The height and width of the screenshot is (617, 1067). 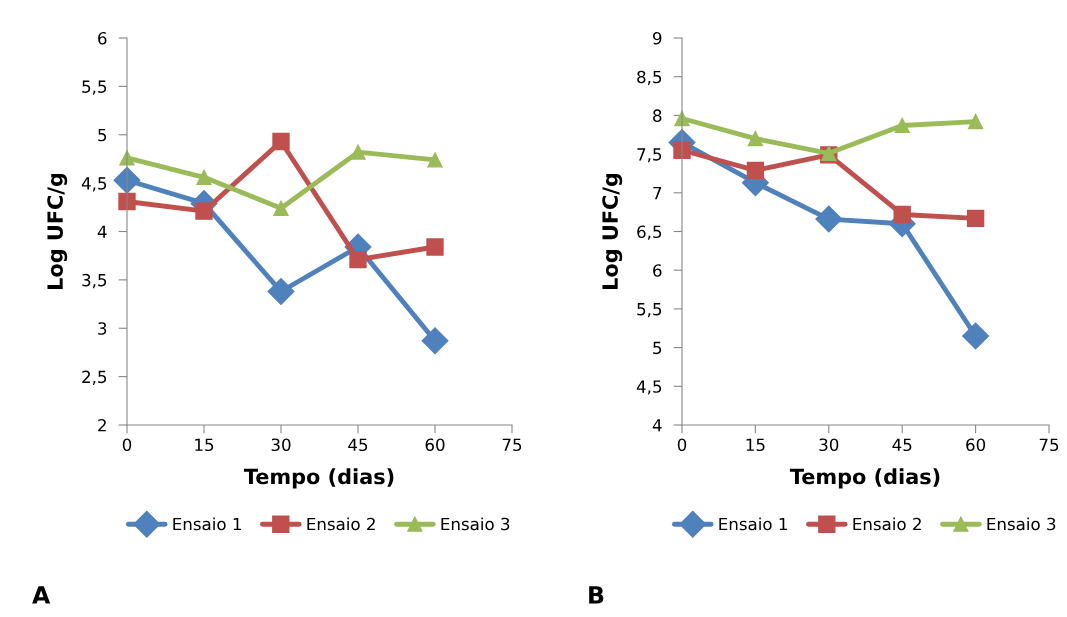 What do you see at coordinates (596, 595) in the screenshot?
I see `text: B` at bounding box center [596, 595].